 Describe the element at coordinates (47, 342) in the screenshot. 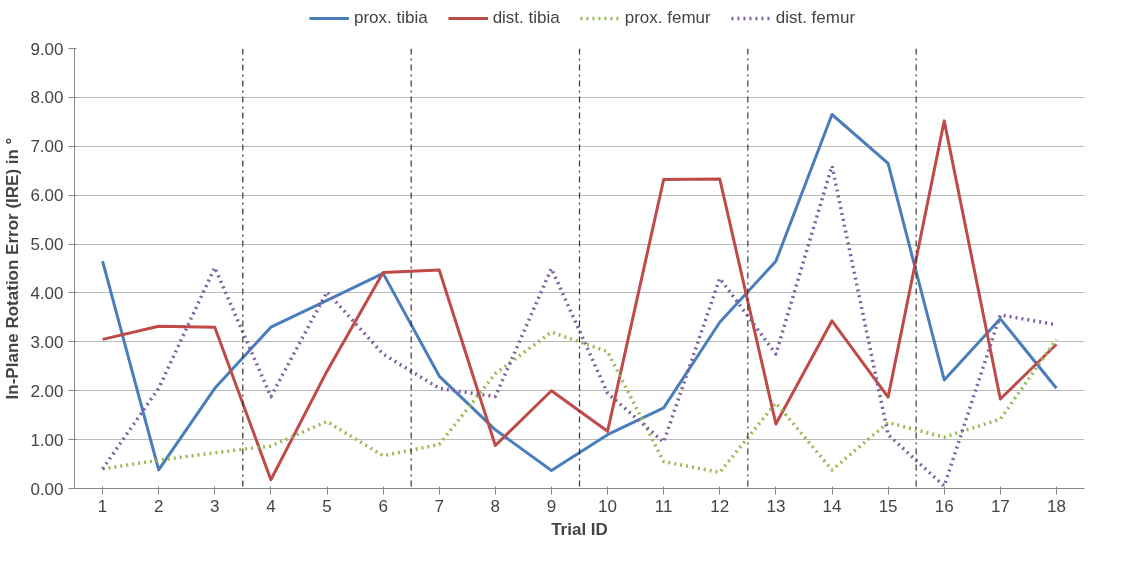

I see `y-tick-label: 3.00` at that location.